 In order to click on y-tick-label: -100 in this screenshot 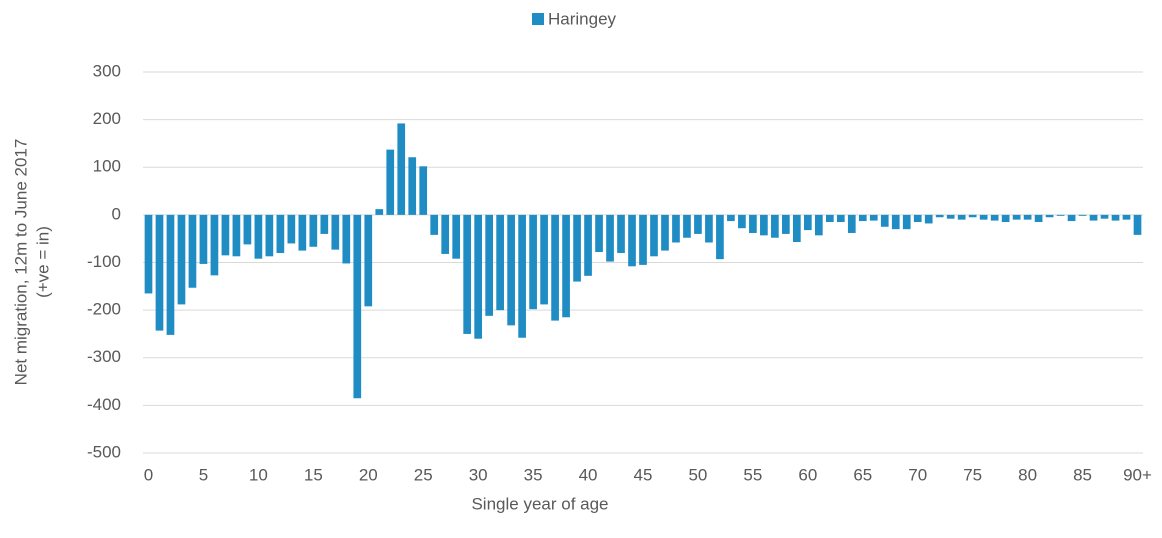, I will do `click(104, 261)`.